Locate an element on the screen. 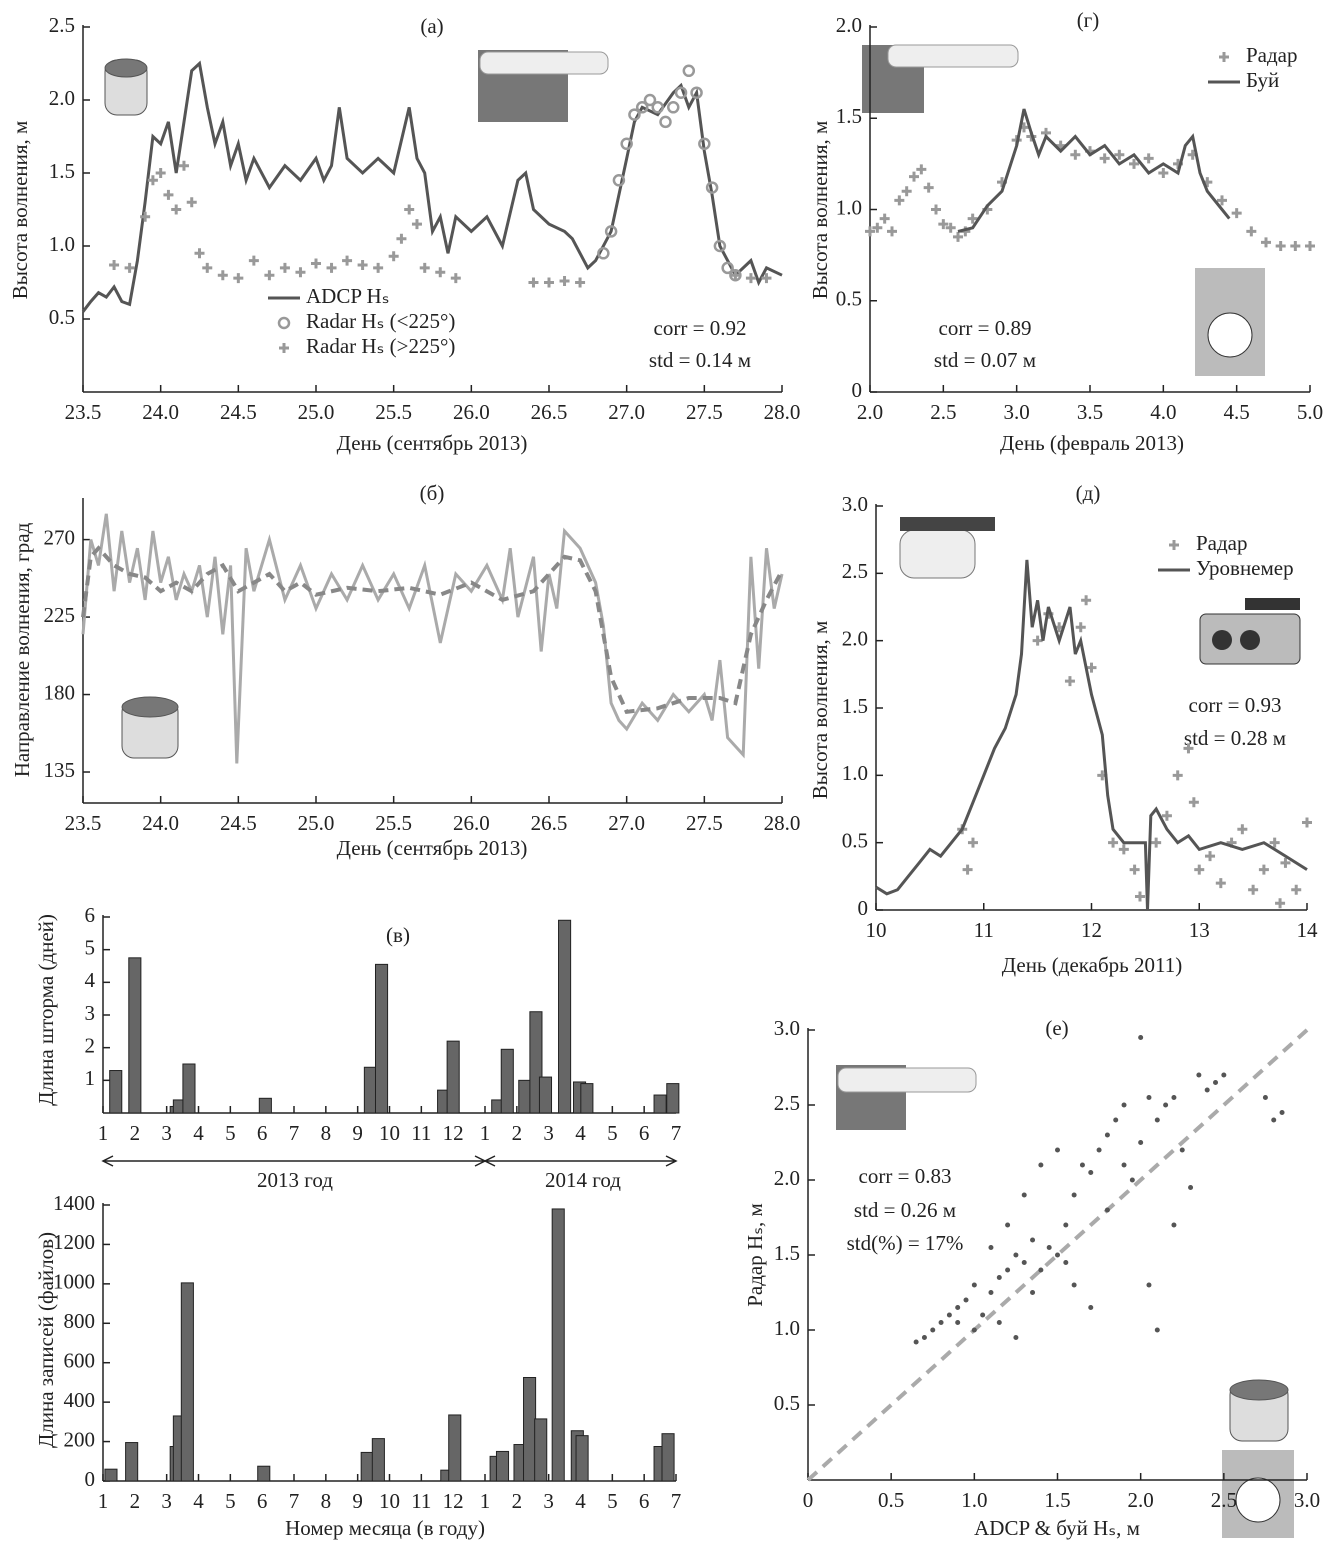  y-tick-label: 2 is located at coordinates (90, 1045).